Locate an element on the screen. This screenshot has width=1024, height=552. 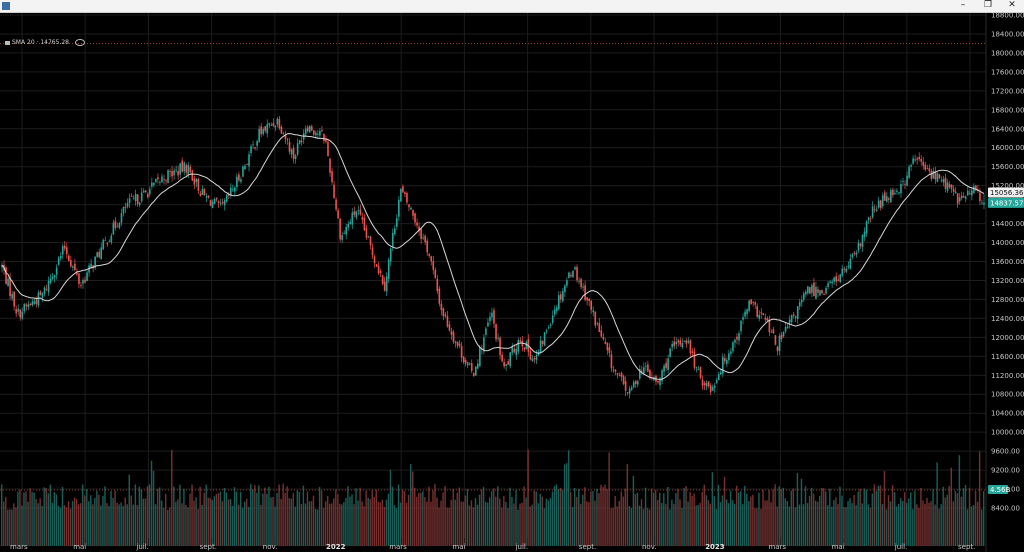
maximize-button: ❐ is located at coordinates (988, 5).